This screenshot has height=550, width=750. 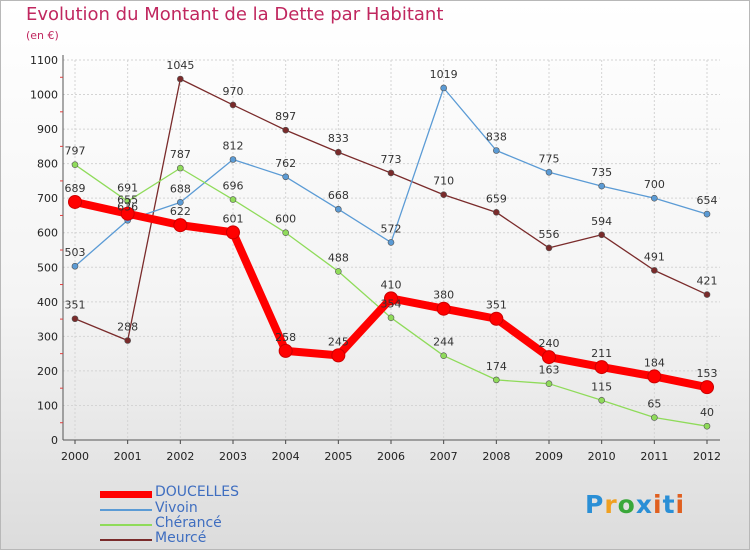 I want to click on data-label-cherance: 354, so click(x=391, y=304).